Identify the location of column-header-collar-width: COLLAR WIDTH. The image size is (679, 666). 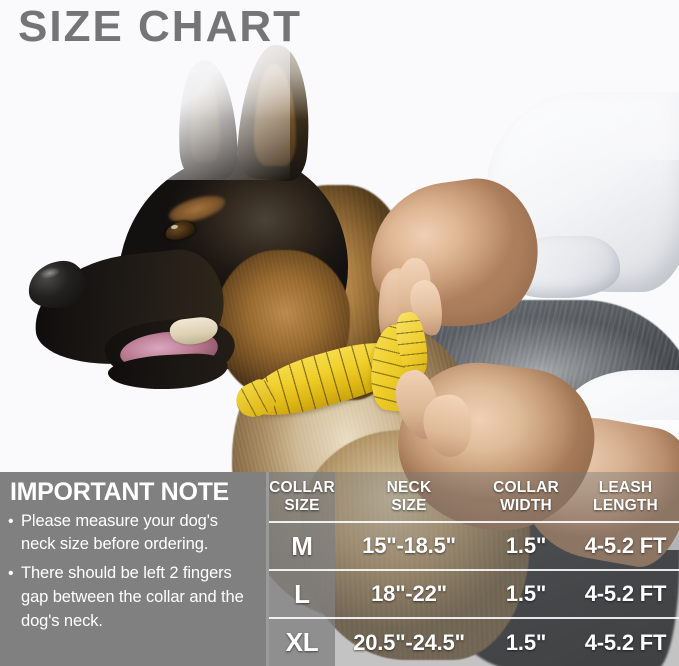
(526, 497).